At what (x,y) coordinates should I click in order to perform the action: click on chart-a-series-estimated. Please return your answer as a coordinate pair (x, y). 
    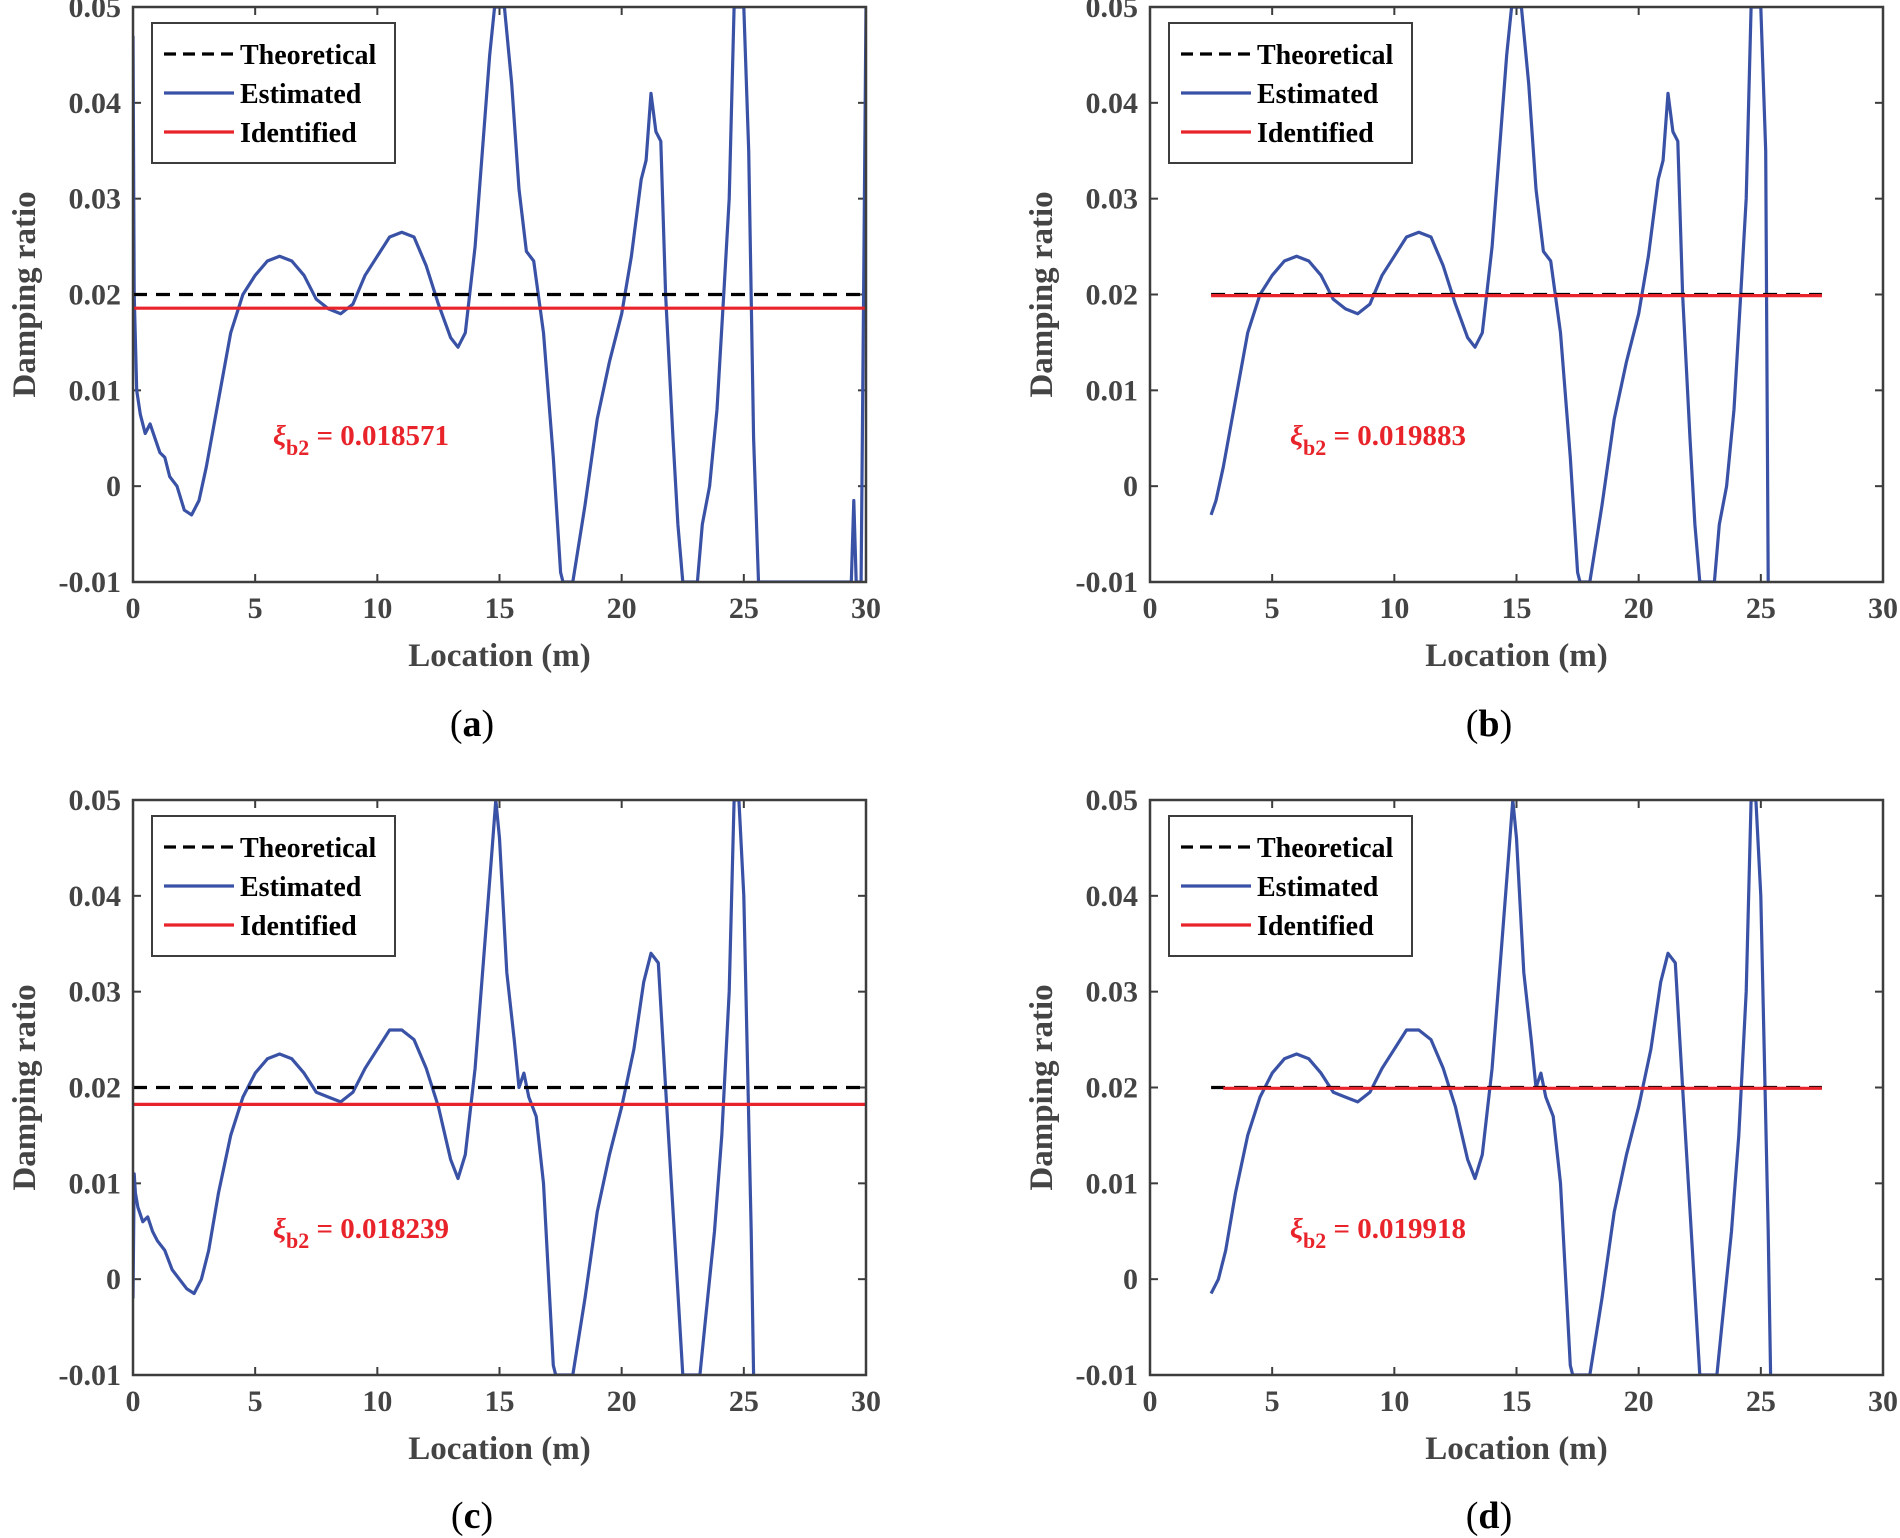
    Looking at the image, I should click on (499, 294).